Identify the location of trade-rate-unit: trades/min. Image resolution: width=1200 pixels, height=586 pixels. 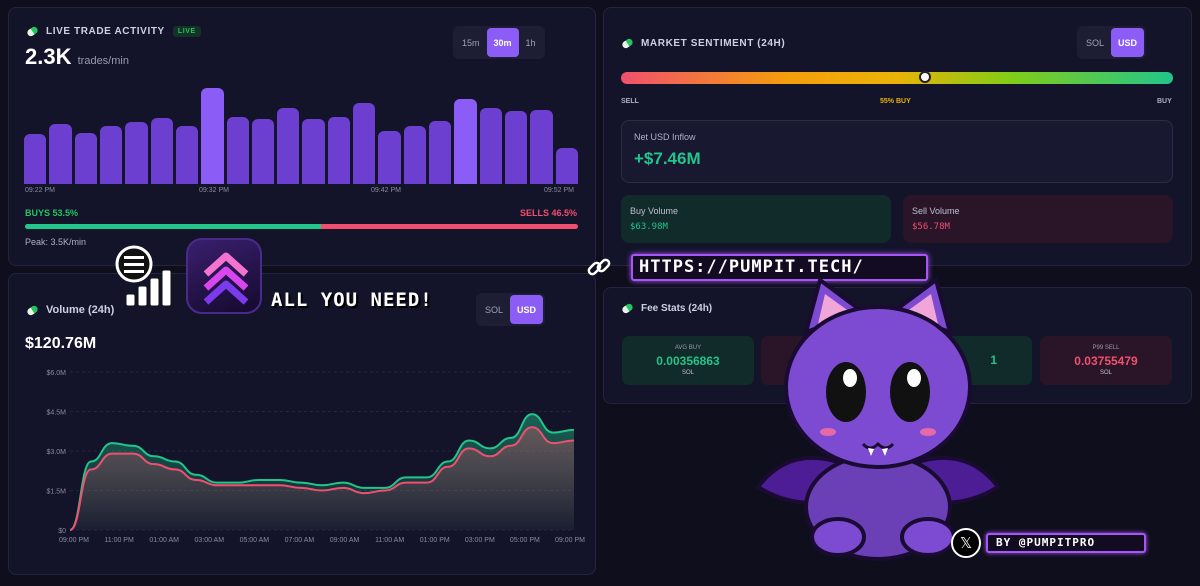
(103, 61).